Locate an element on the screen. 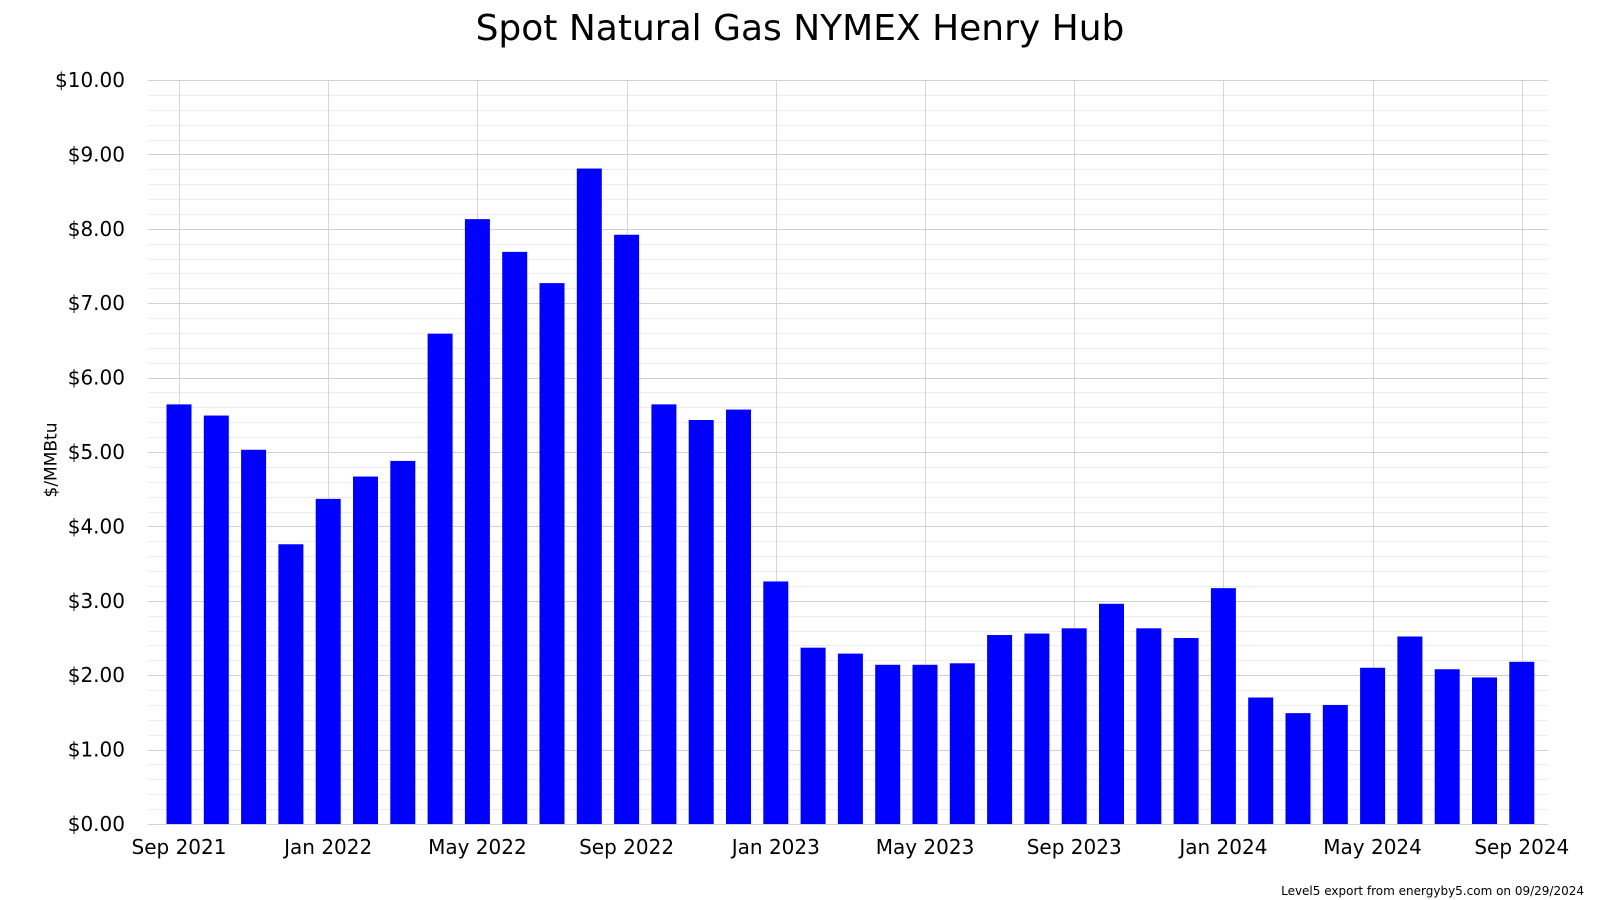 This screenshot has height=900, width=1600. x-tick-label: Jan 2023 is located at coordinates (775, 847).